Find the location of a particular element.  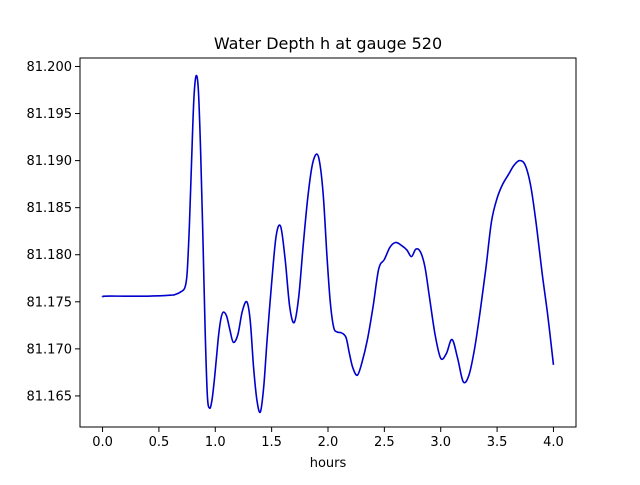

chart-title: Water Depth h at gauge 520 is located at coordinates (328, 43).